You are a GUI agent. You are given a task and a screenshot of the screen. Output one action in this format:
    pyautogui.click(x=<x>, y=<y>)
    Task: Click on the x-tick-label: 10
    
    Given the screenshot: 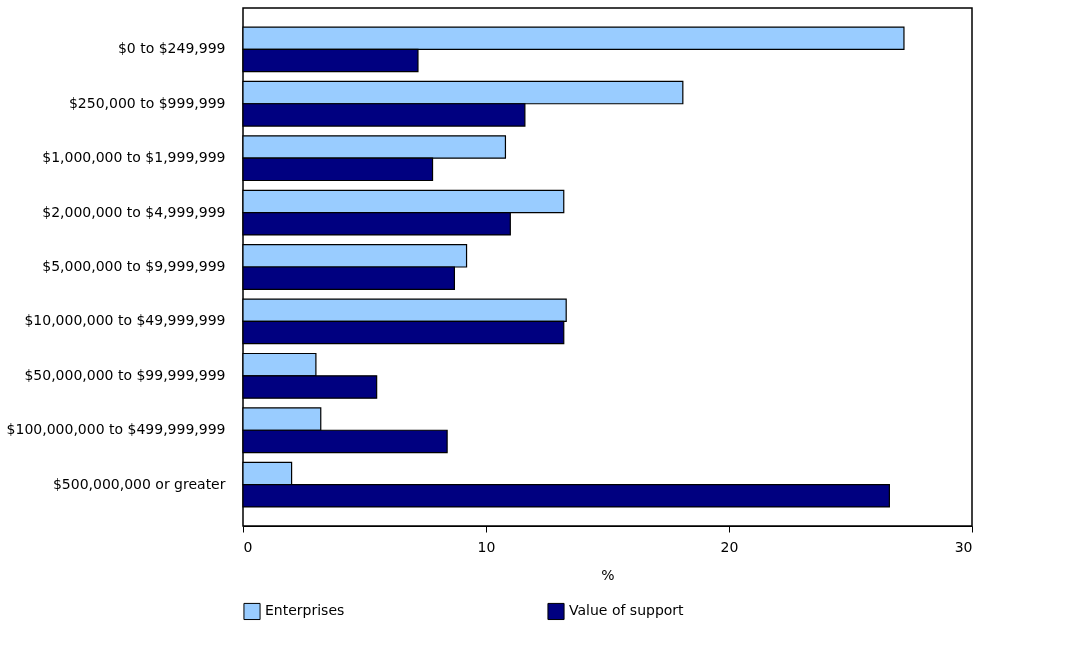 What is the action you would take?
    pyautogui.click(x=486, y=546)
    